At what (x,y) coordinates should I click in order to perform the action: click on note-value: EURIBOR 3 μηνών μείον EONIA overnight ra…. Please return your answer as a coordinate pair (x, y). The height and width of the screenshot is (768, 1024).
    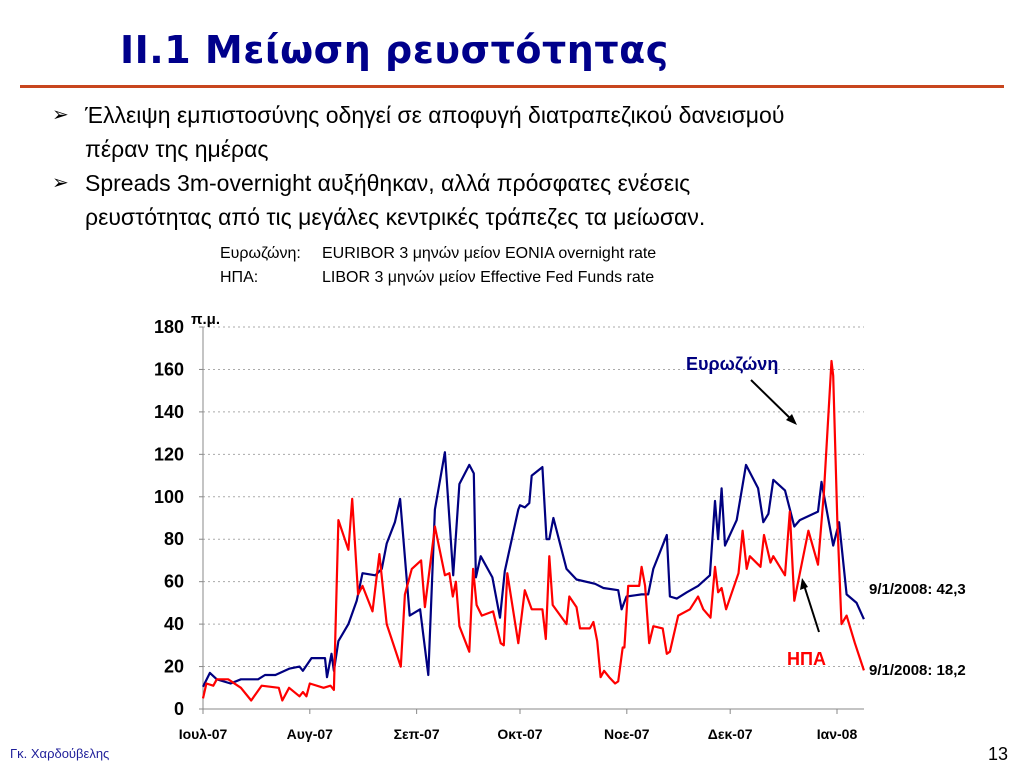
    Looking at the image, I should click on (489, 253).